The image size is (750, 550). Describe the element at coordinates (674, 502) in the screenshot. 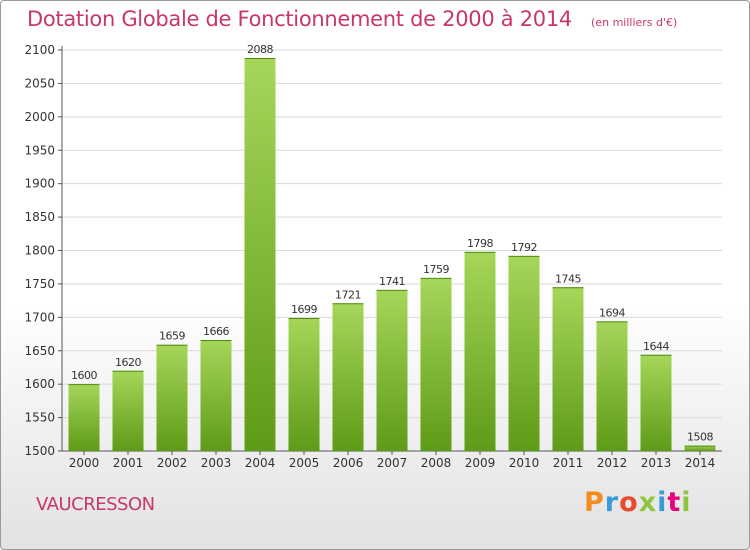

I see `logo-letter: t` at that location.